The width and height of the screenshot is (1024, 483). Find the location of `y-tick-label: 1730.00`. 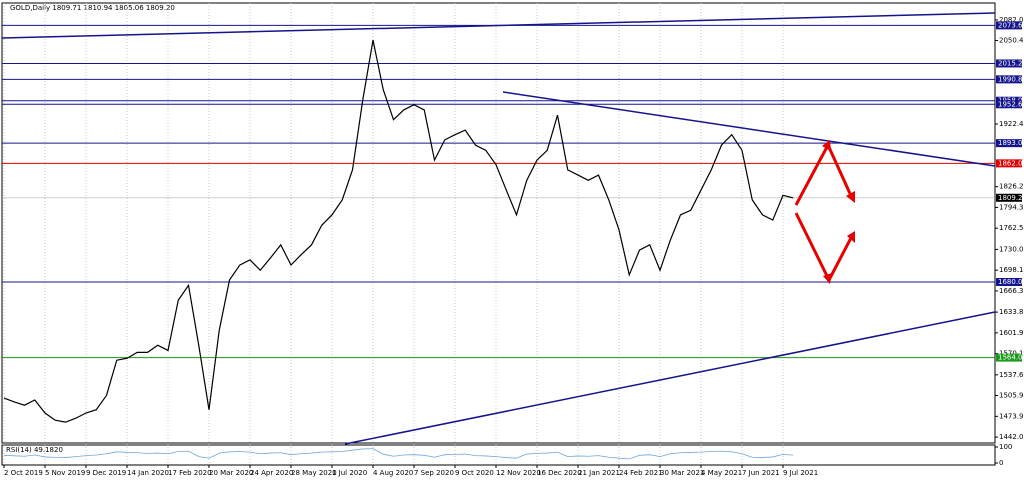

y-tick-label: 1730.00 is located at coordinates (1011, 249).